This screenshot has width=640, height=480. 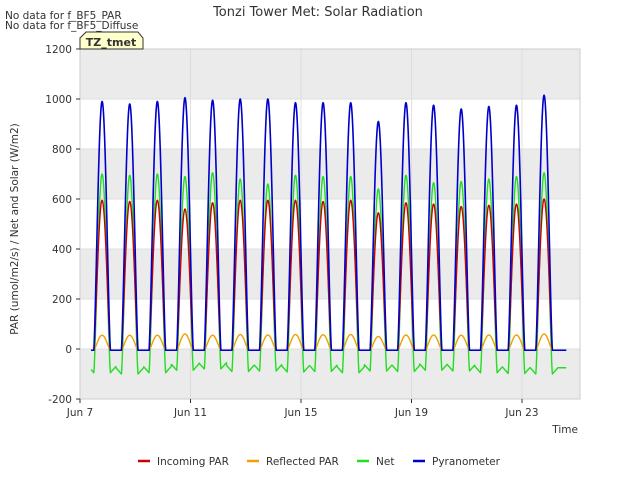 I want to click on legend: Incoming PAR Reflected PAR Net Pyranometer, so click(x=319, y=462).